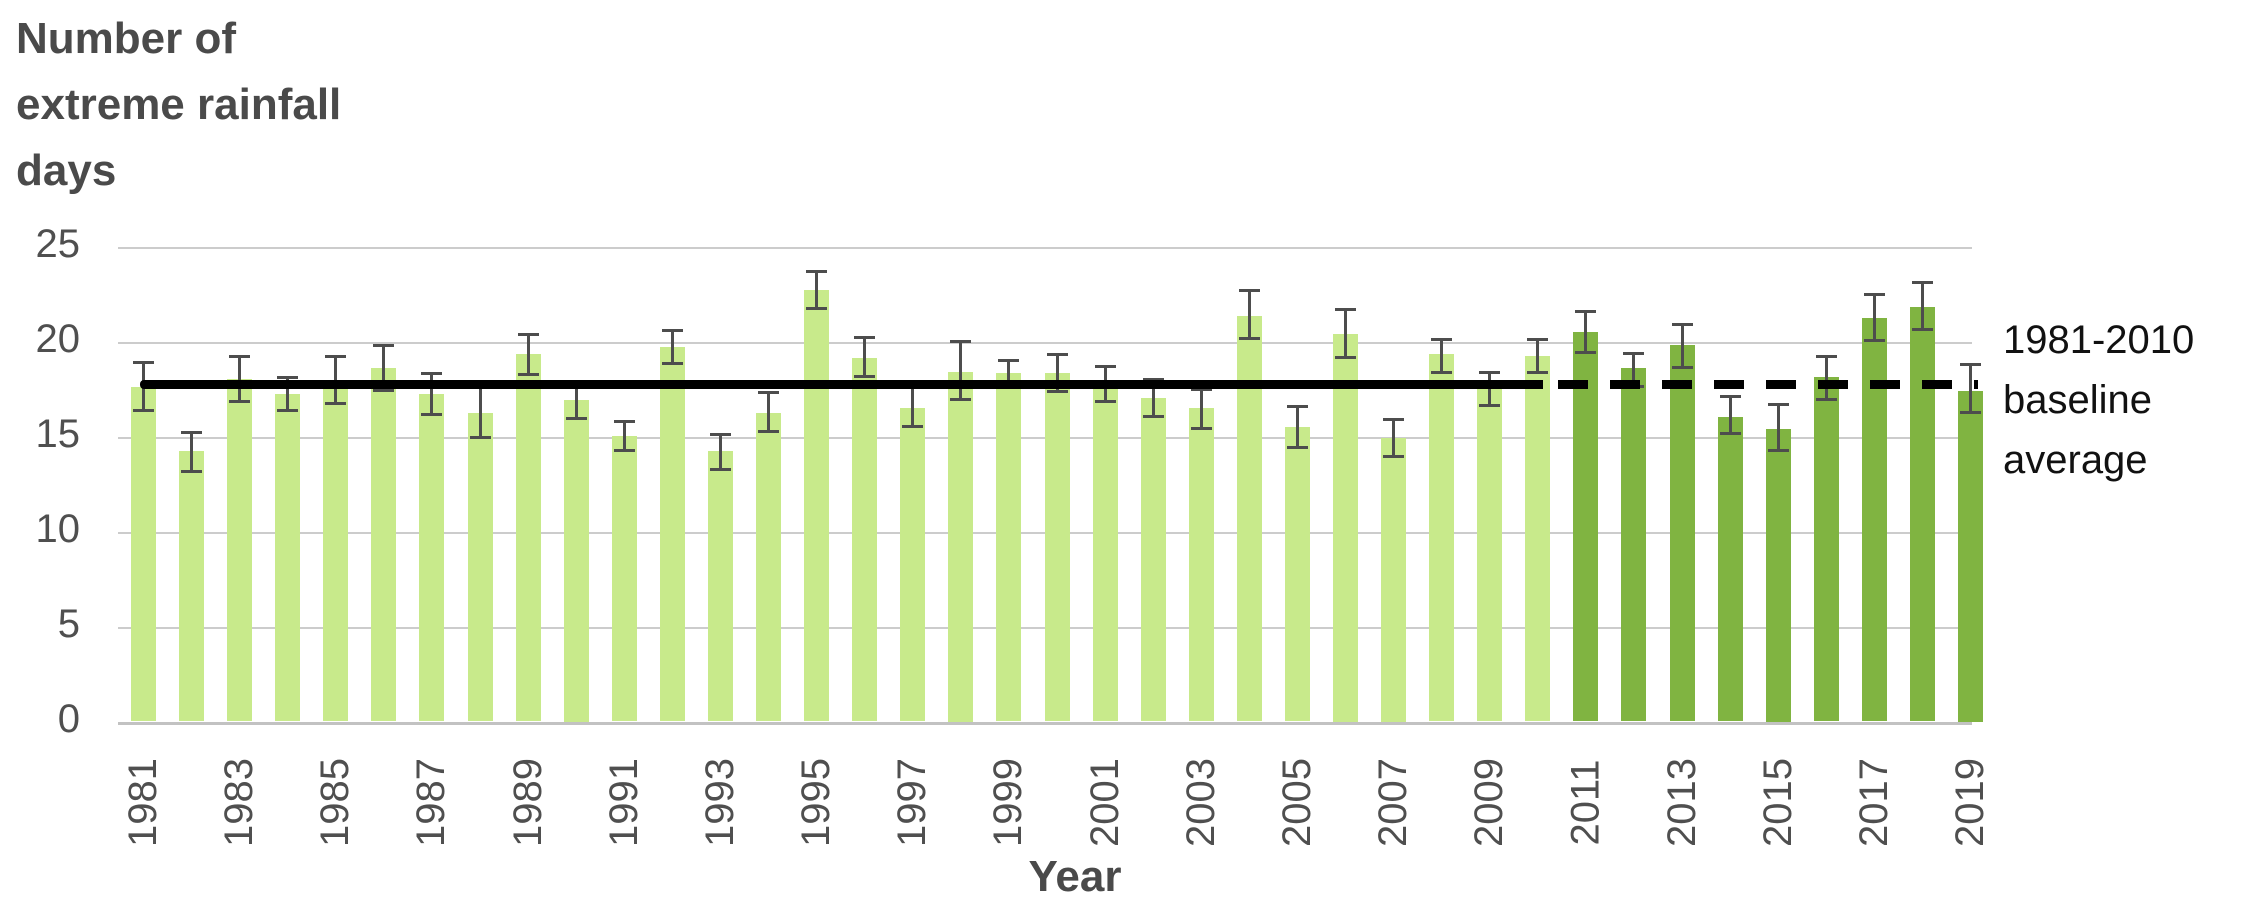 This screenshot has height=909, width=2265. Describe the element at coordinates (1153, 560) in the screenshot. I see `bar-2002` at that location.